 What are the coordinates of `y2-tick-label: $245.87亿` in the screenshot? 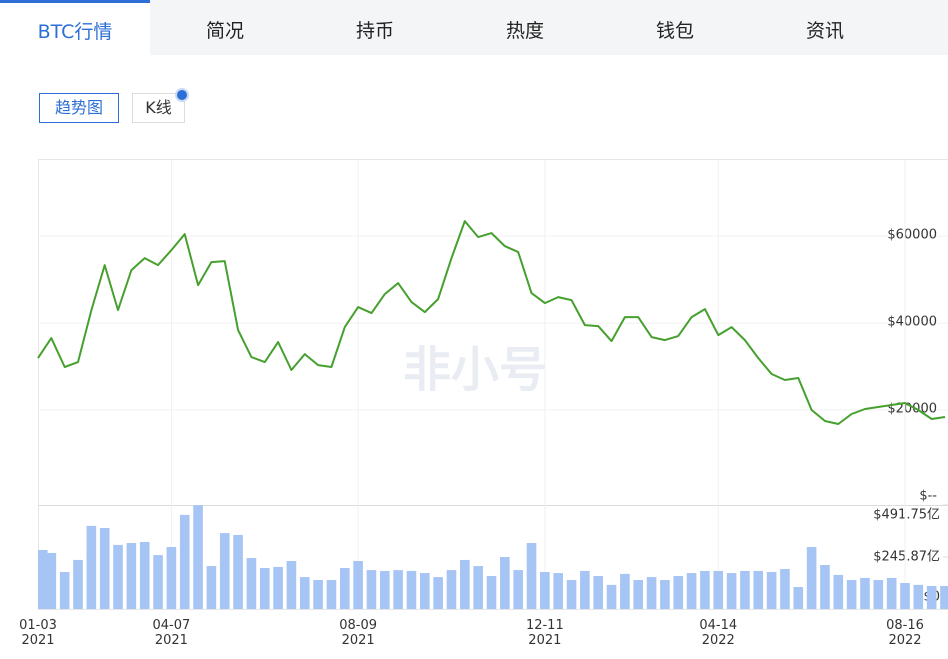 It's located at (906, 557).